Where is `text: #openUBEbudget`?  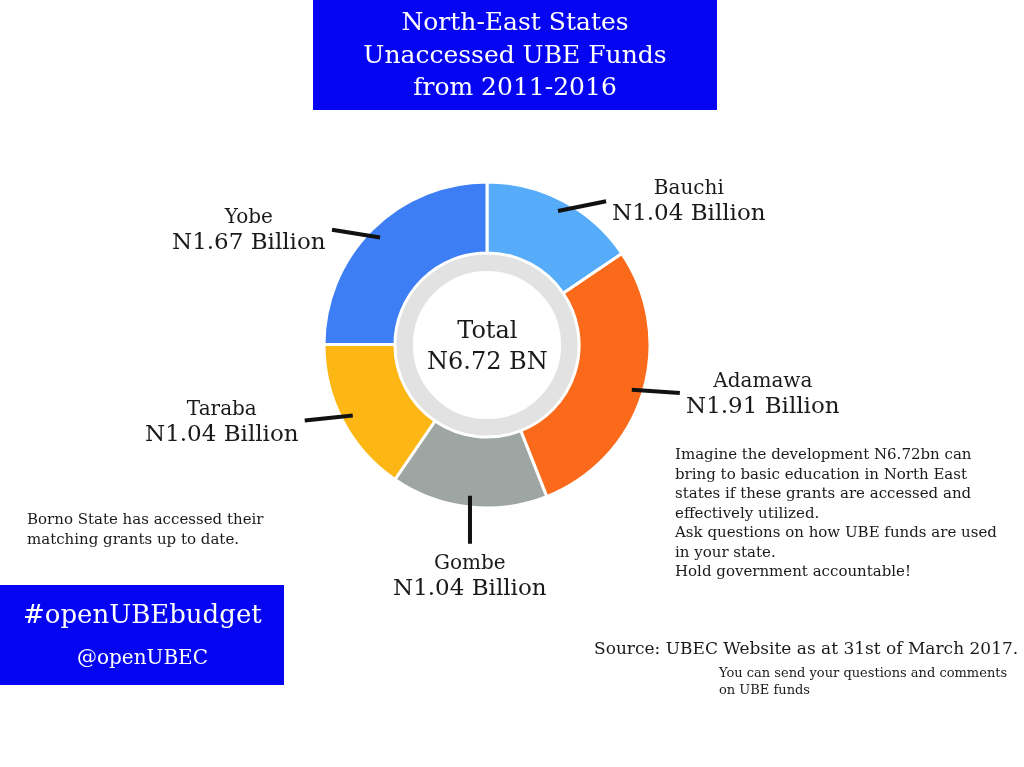
text: #openUBEbudget is located at coordinates (143, 614).